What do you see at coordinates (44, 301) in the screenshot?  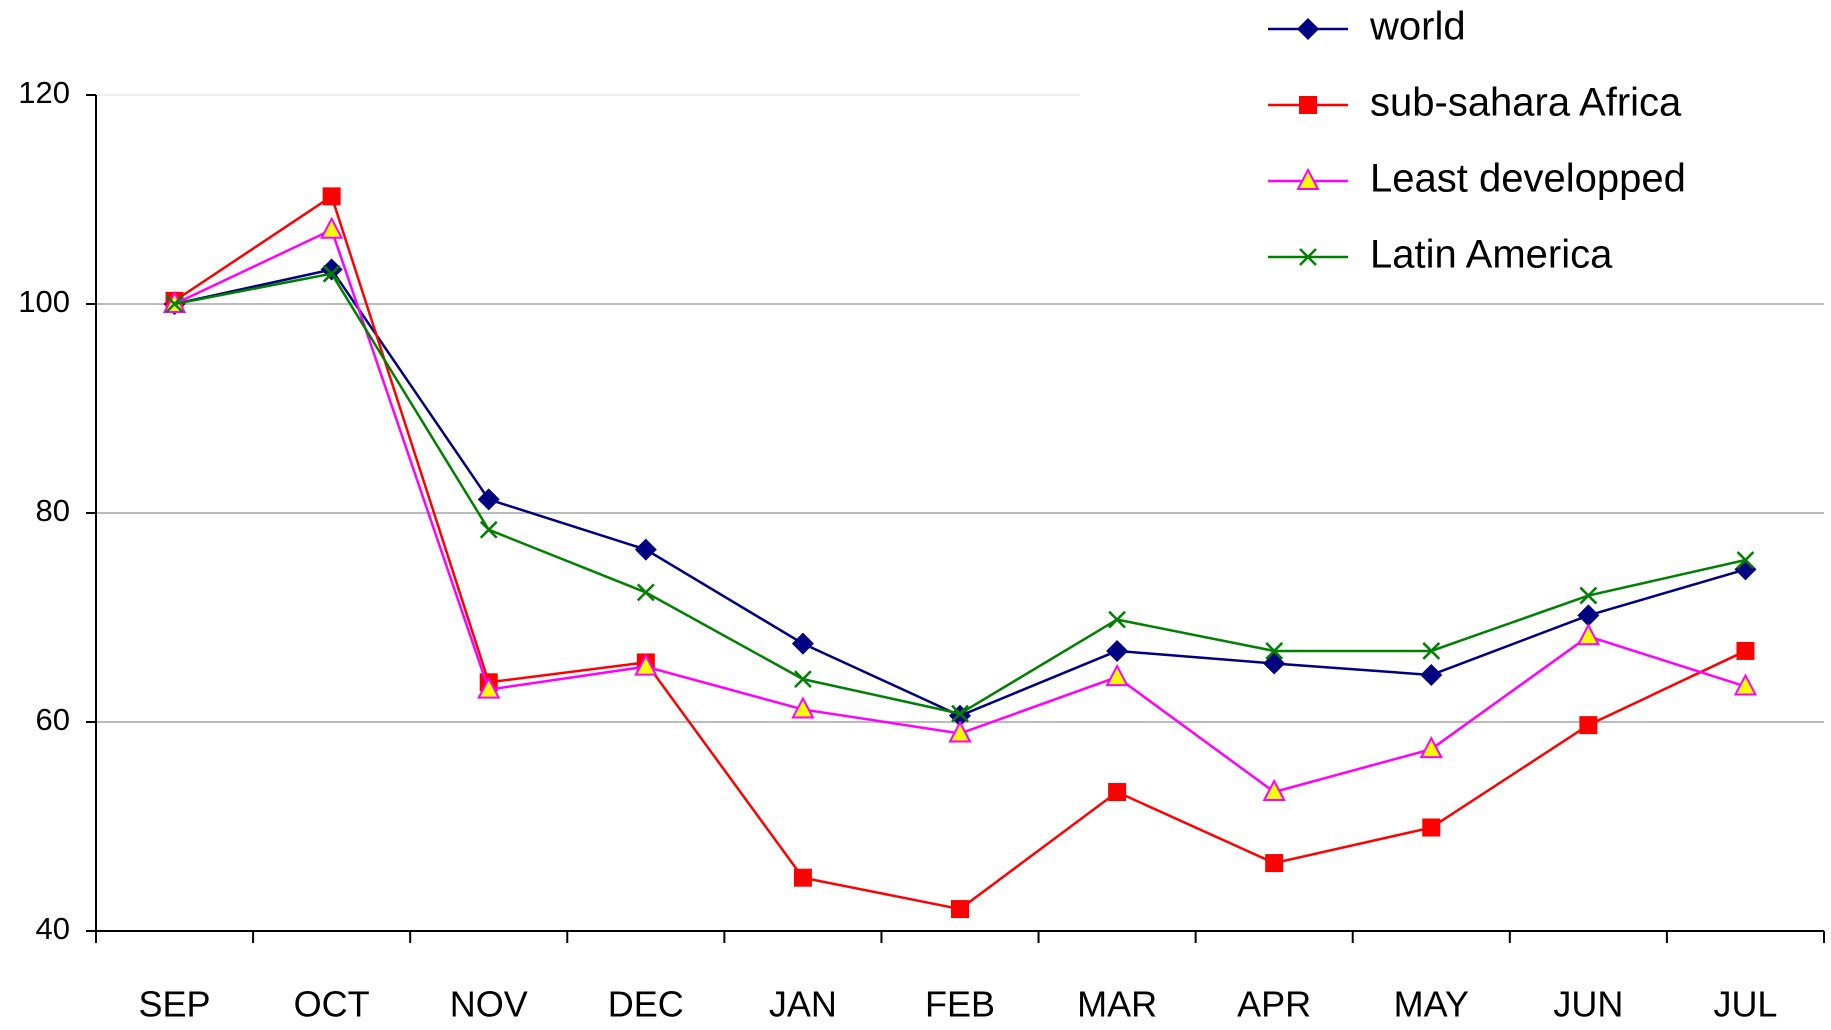 I see `y-tick-label: 100` at bounding box center [44, 301].